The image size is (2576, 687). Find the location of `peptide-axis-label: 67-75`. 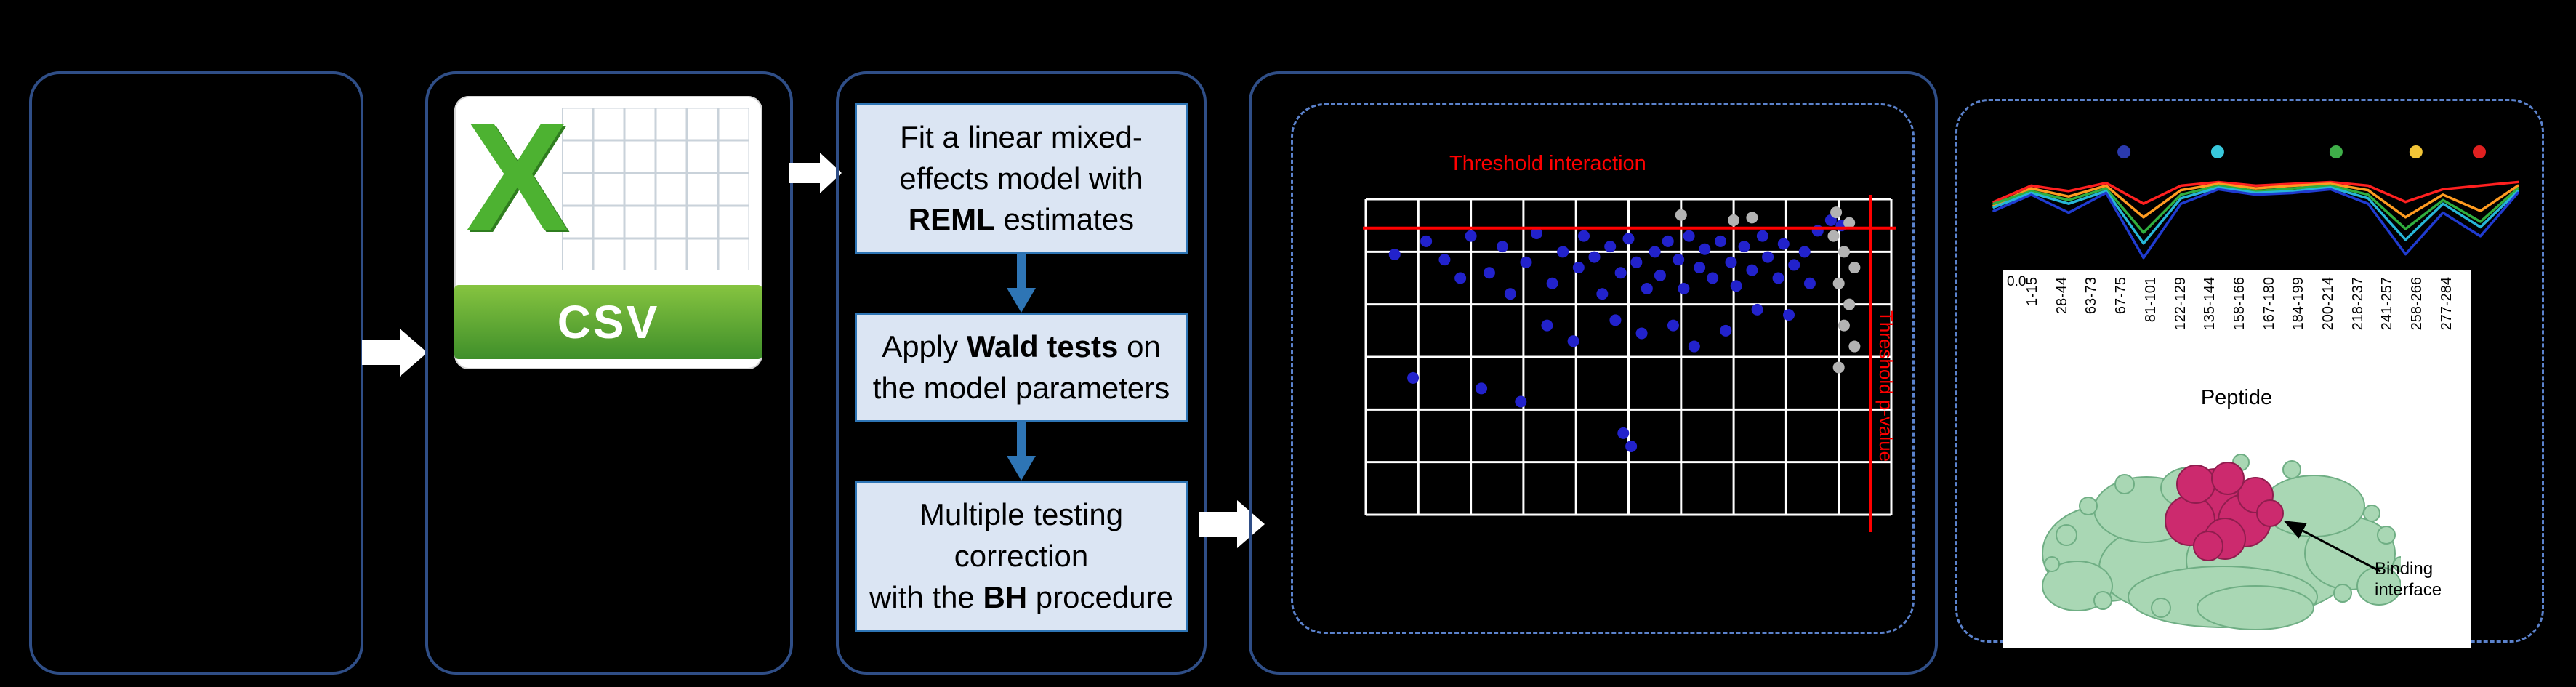

peptide-axis-label: 67-75 is located at coordinates (2121, 296).